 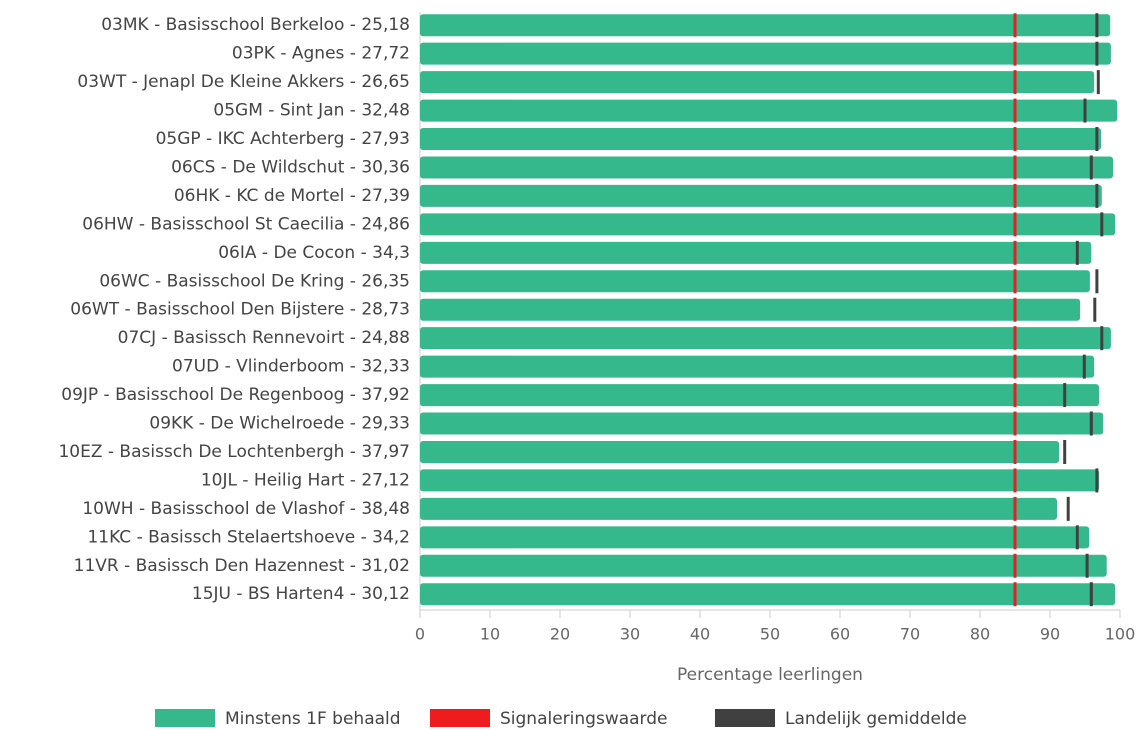 I want to click on legend-label: Minstens 1F behaald, so click(x=313, y=719).